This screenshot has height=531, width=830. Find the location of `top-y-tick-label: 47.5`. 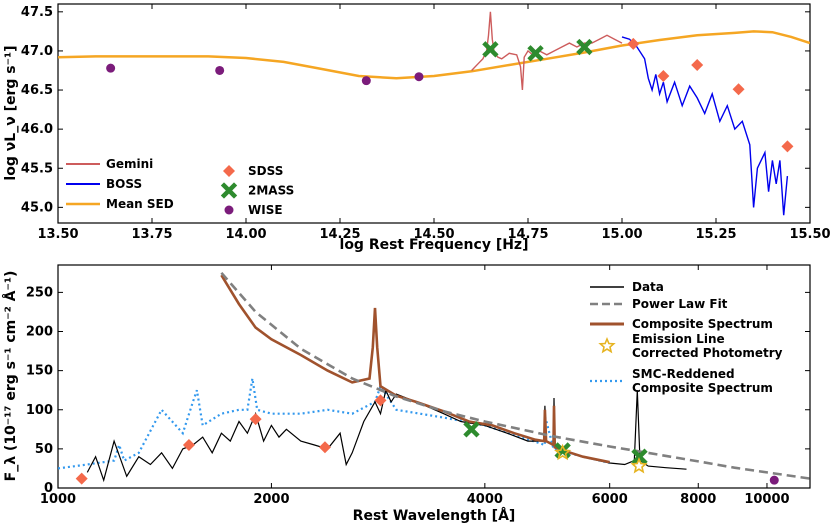

top-y-tick-label: 47.5 is located at coordinates (37, 12).